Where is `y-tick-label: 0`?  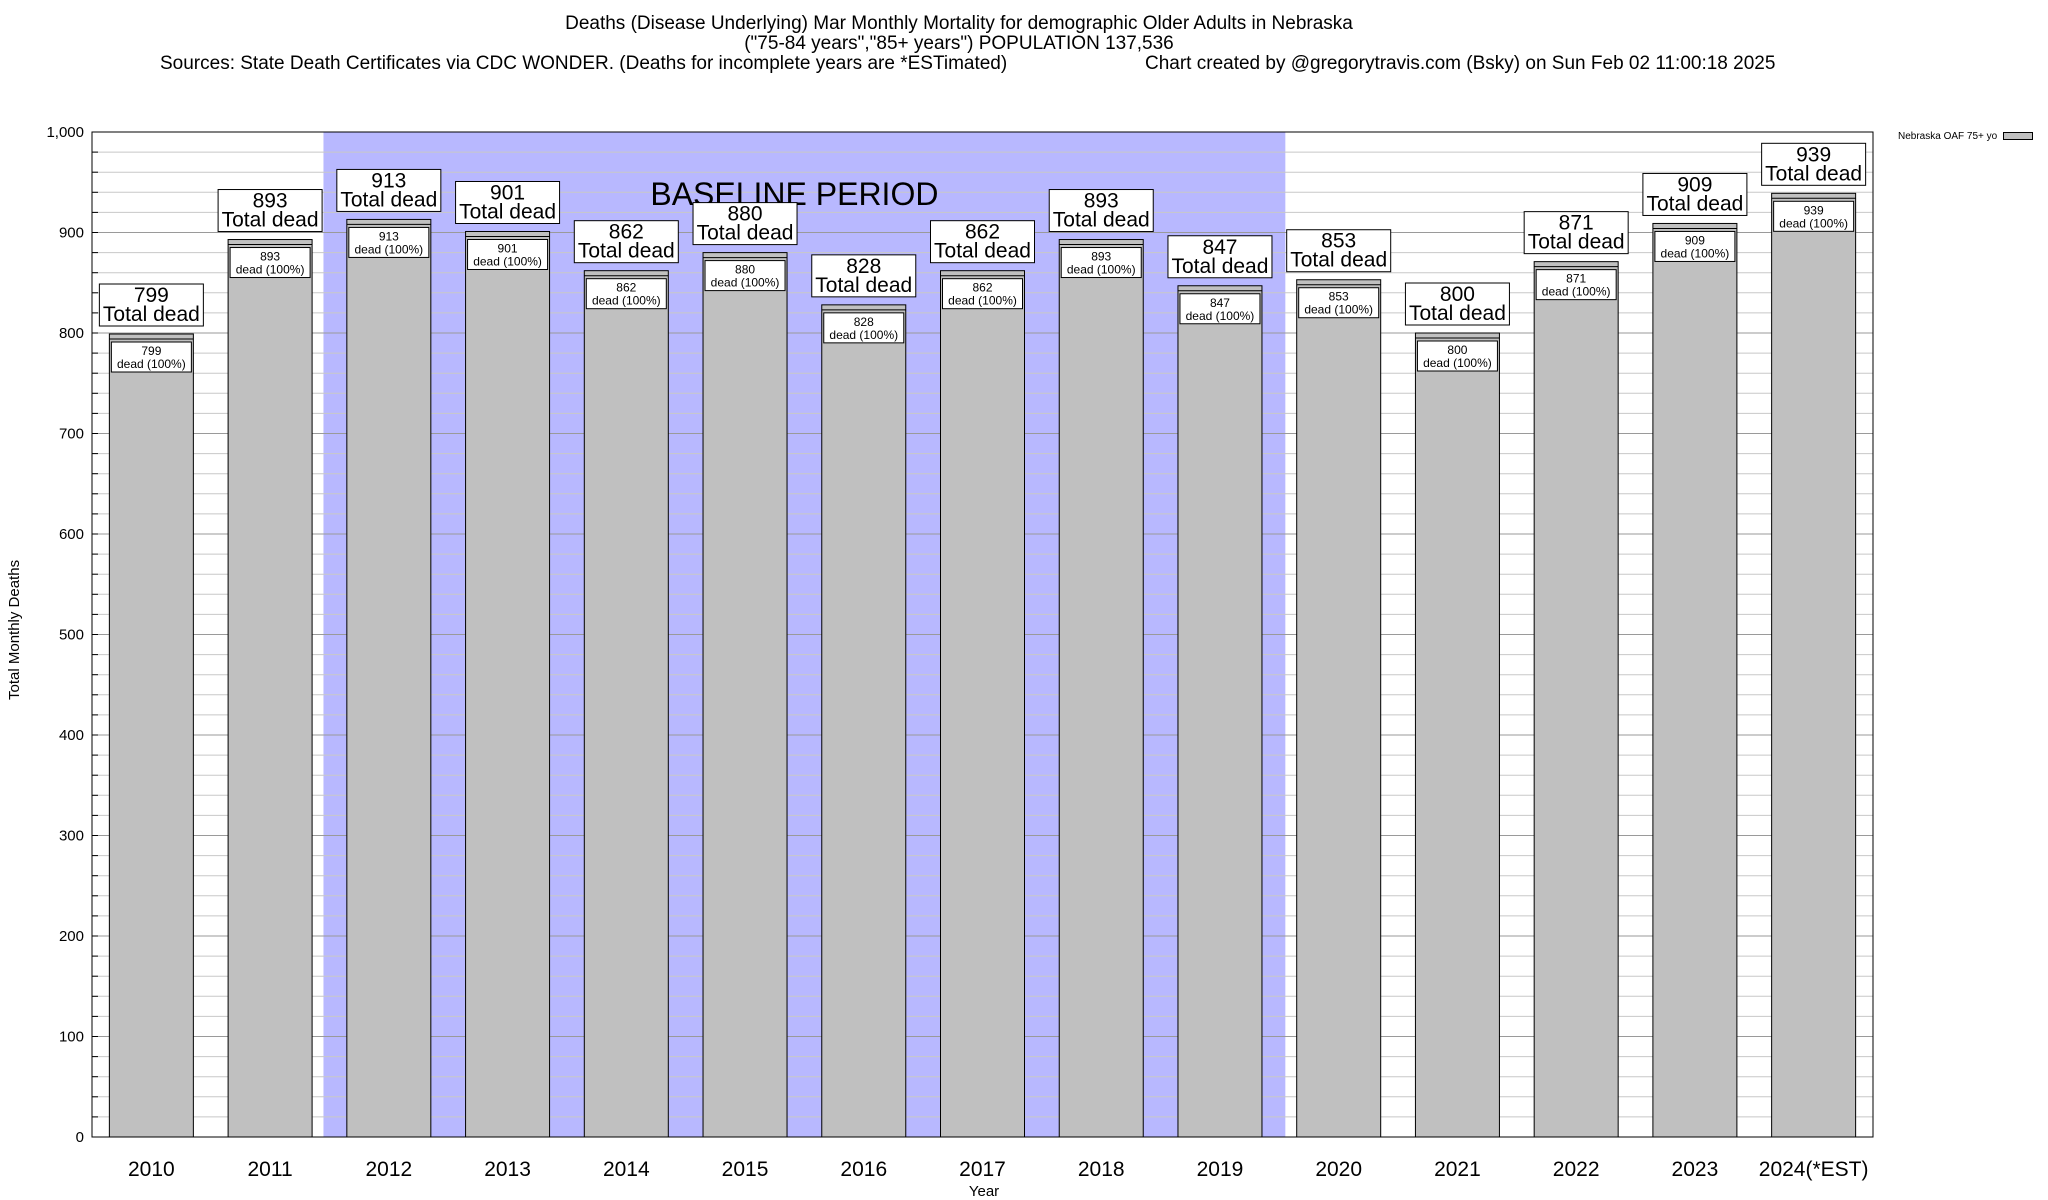
y-tick-label: 0 is located at coordinates (80, 1137).